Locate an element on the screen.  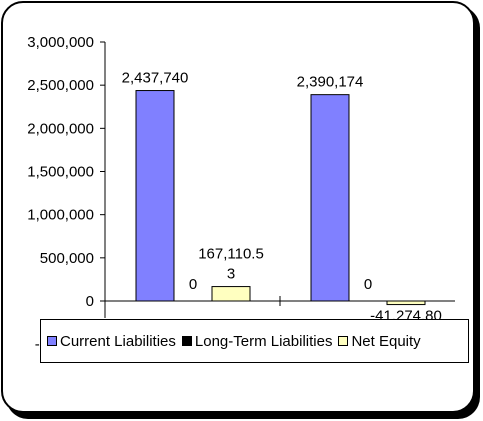
legend-item-current-liabilities: Current Liabilities is located at coordinates (111, 341).